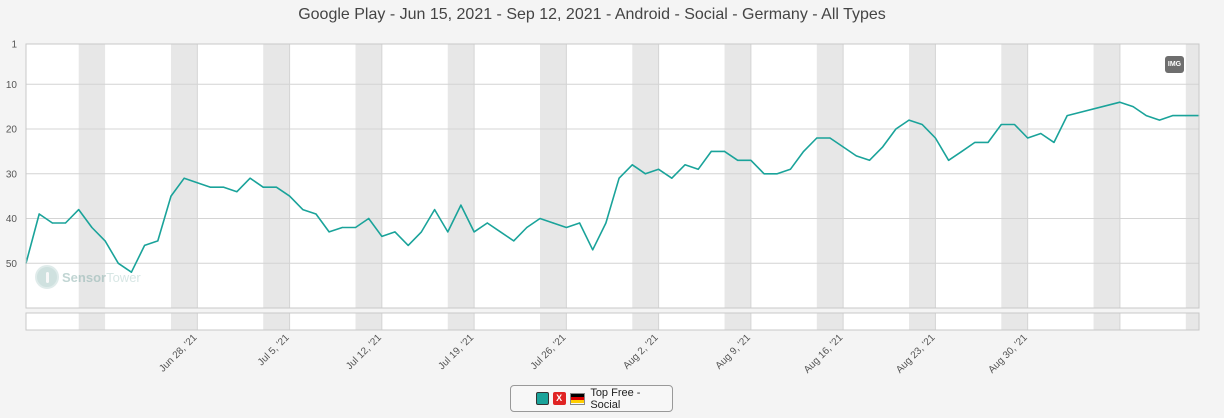 This screenshot has width=1224, height=418. Describe the element at coordinates (591, 398) in the screenshot. I see `legend-item-top-free-social: X Top Free - Social` at that location.